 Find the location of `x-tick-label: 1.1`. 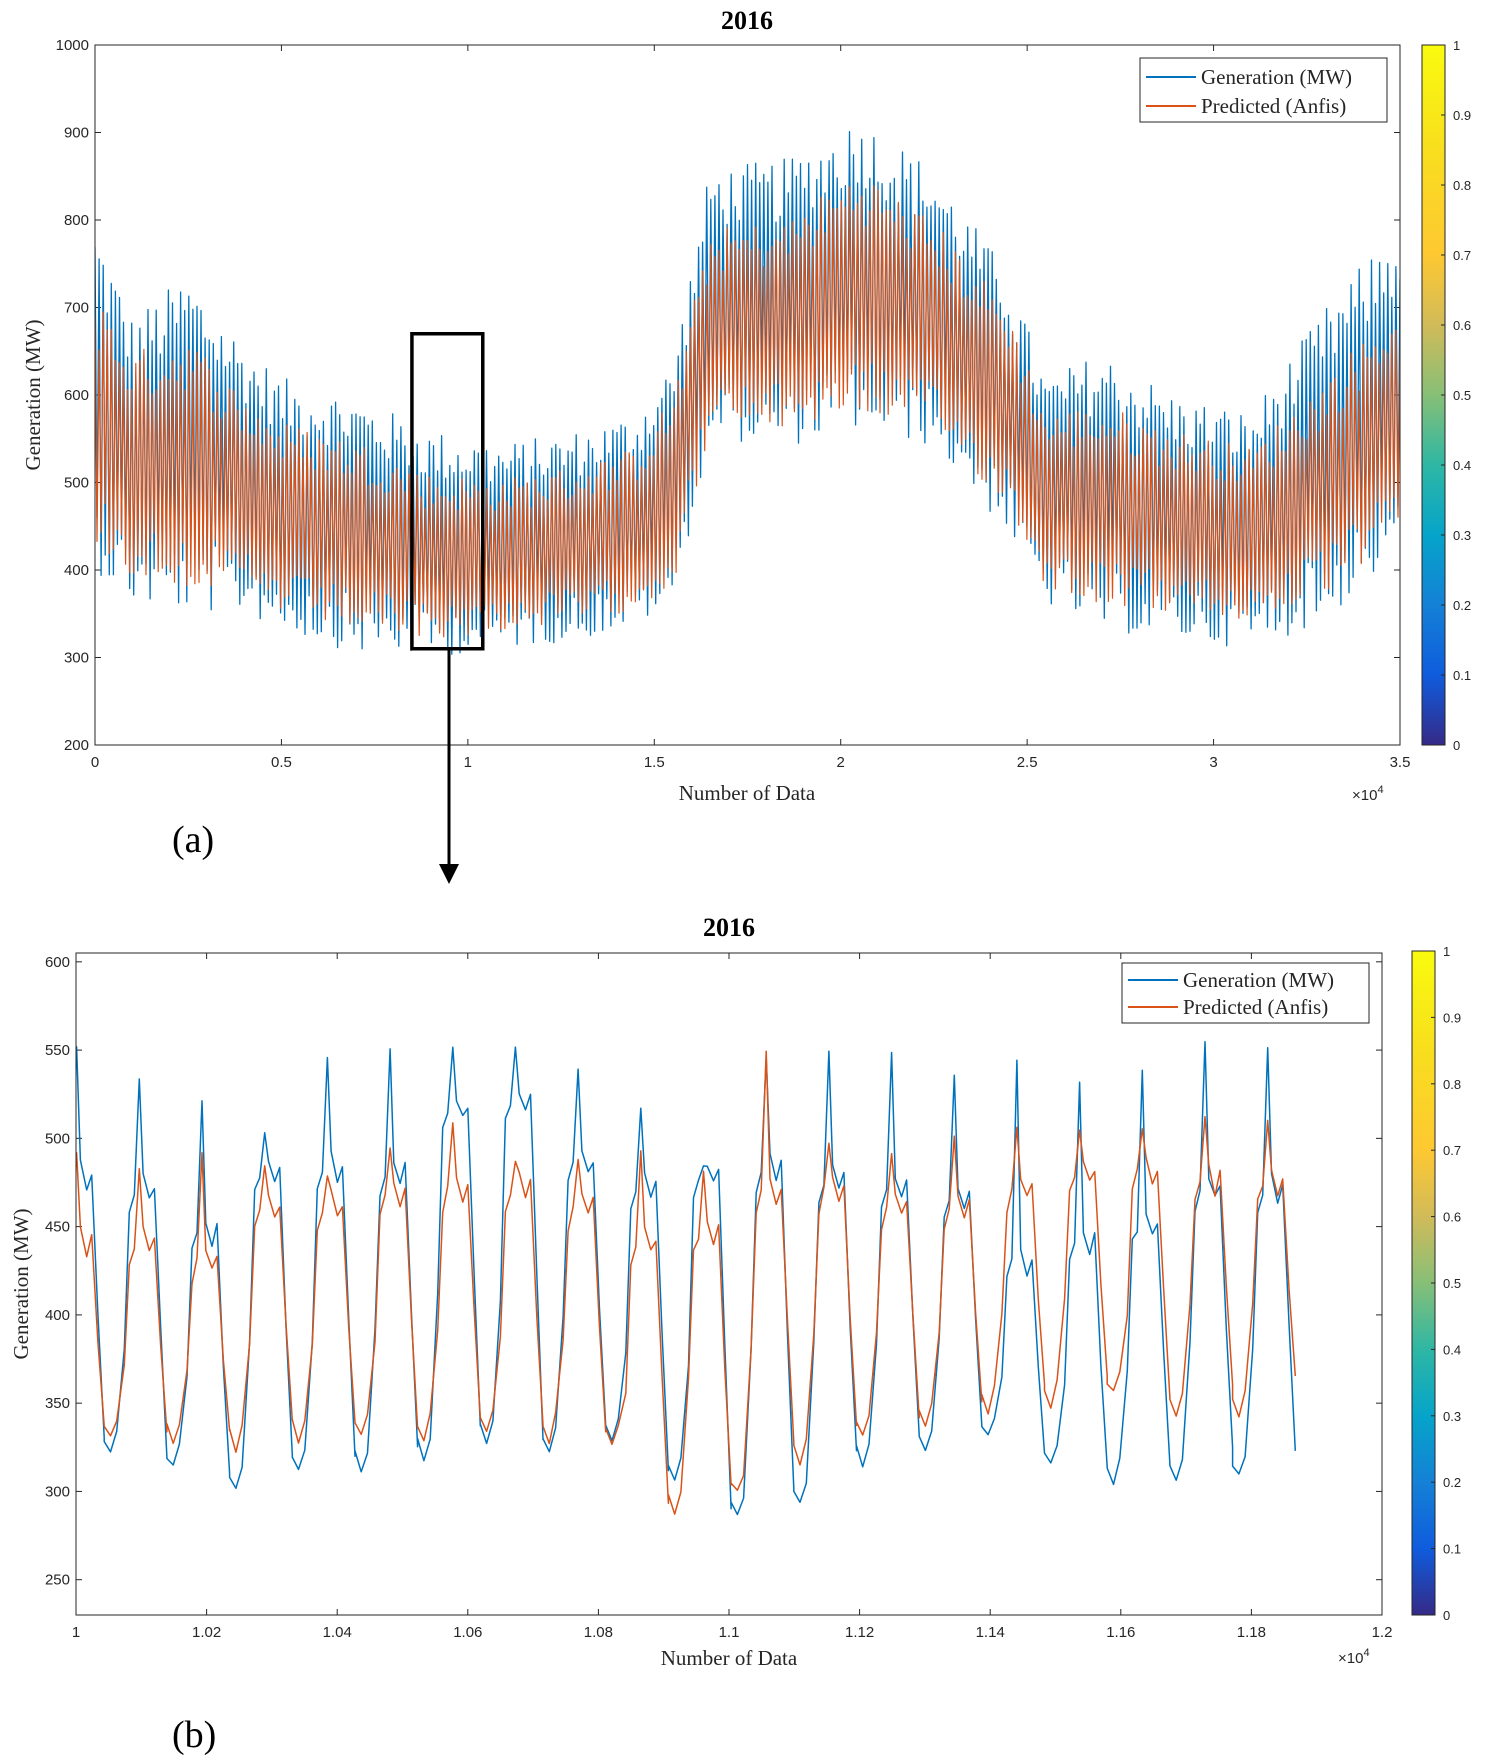

x-tick-label: 1.1 is located at coordinates (729, 1632).